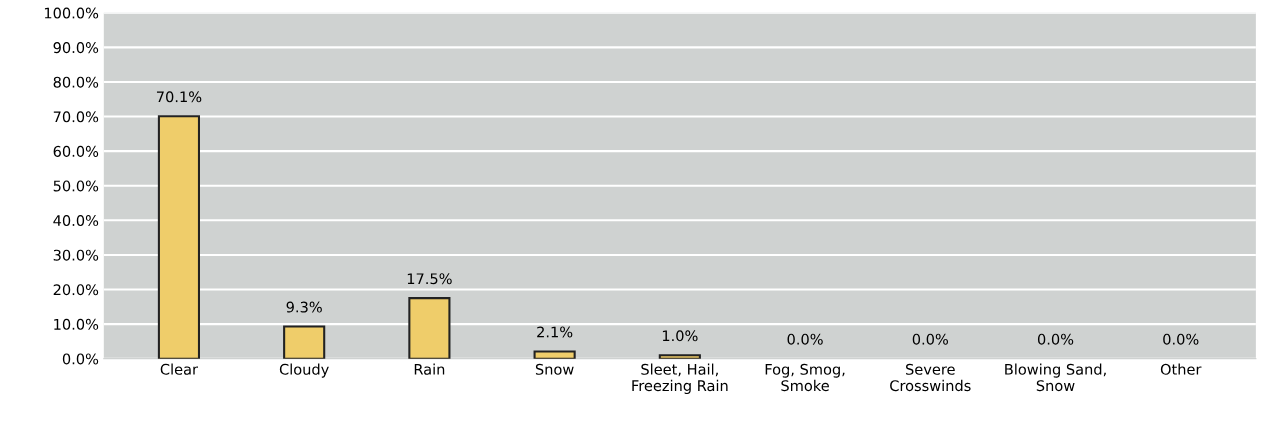 The width and height of the screenshot is (1266, 427). What do you see at coordinates (76, 117) in the screenshot?
I see `y-tick-label: 70.0%` at bounding box center [76, 117].